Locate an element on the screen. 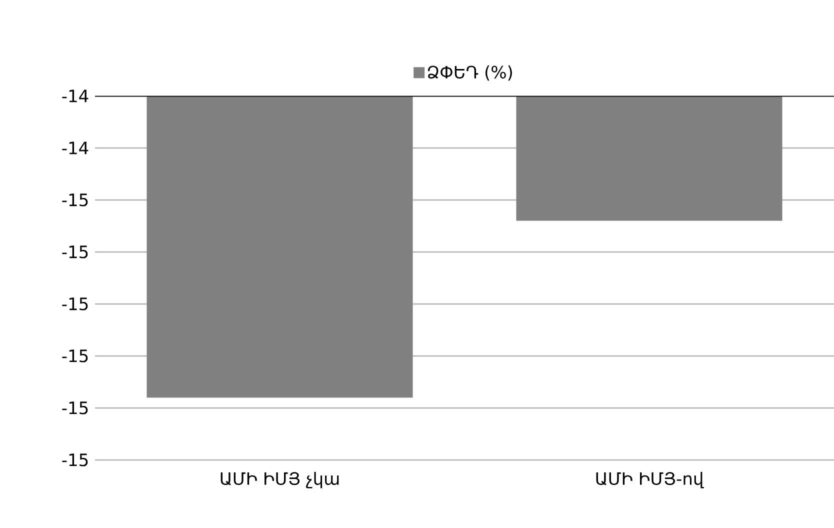 This screenshot has width=834, height=528. x-tick-label: ԱՄԻ ԻՄՅ չկա is located at coordinates (279, 480).